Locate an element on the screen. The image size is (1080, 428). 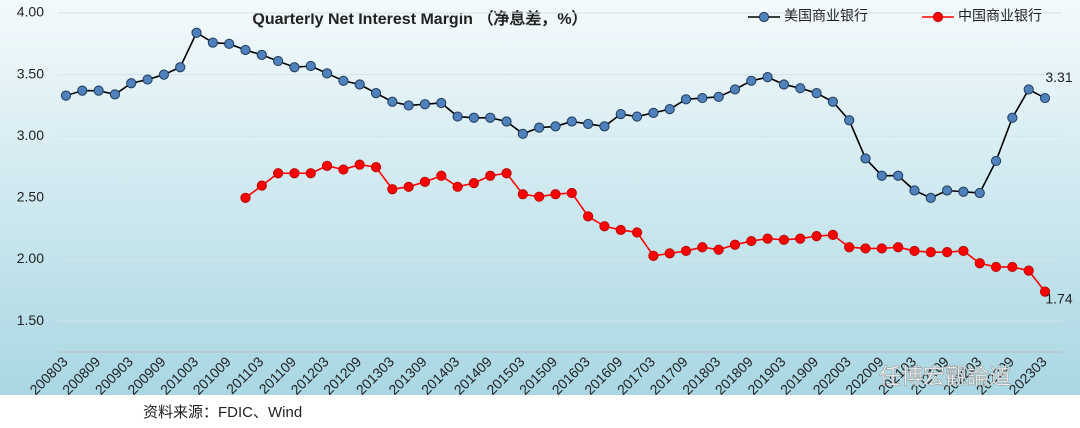
data-label: 1.74 is located at coordinates (1058, 298).